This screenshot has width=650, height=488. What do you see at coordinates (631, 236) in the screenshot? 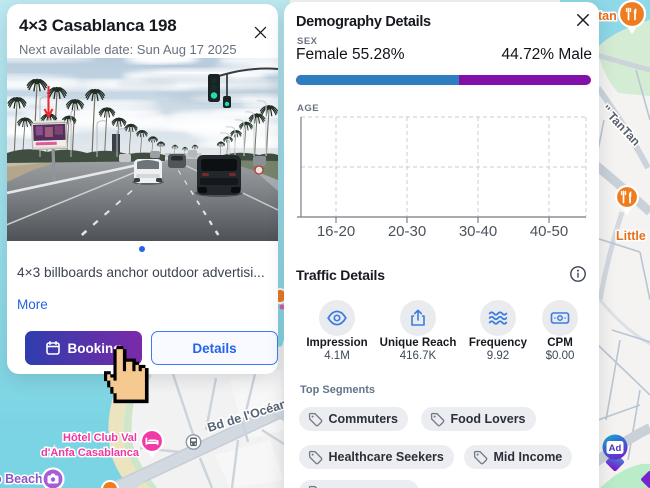
I see `svg-text: Little` at bounding box center [631, 236].